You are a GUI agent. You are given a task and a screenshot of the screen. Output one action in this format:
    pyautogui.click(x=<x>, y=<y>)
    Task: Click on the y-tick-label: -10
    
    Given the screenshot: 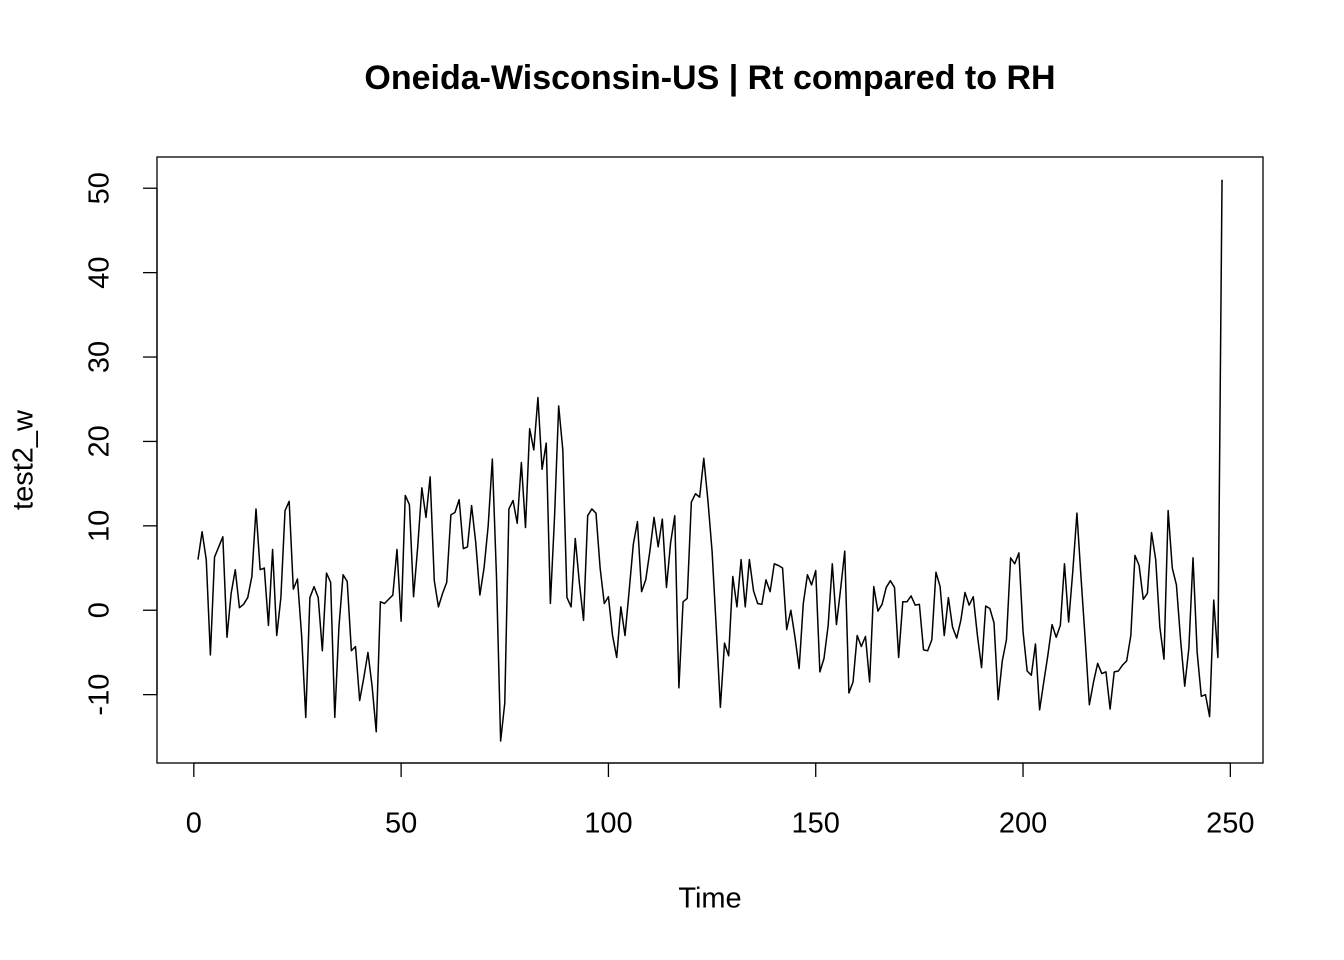 What is the action you would take?
    pyautogui.click(x=100, y=695)
    